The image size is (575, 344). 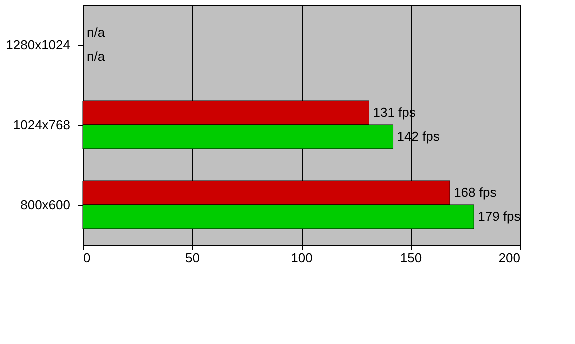 What do you see at coordinates (302, 258) in the screenshot?
I see `x-tick-label: 100` at bounding box center [302, 258].